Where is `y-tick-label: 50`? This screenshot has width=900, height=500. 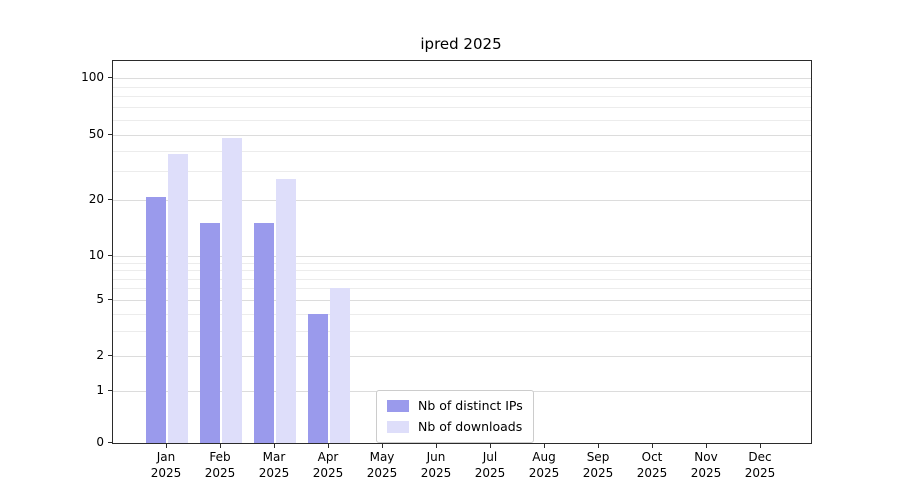 y-tick-label: 50 is located at coordinates (96, 134).